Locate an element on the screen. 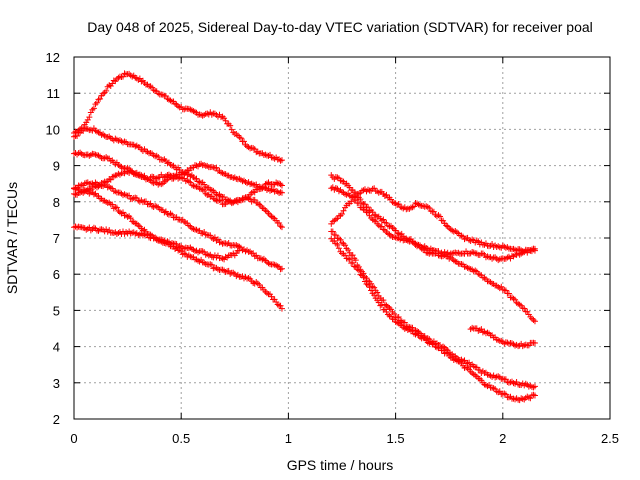 The height and width of the screenshot is (480, 640). y-tick-label: 7 is located at coordinates (56, 238).